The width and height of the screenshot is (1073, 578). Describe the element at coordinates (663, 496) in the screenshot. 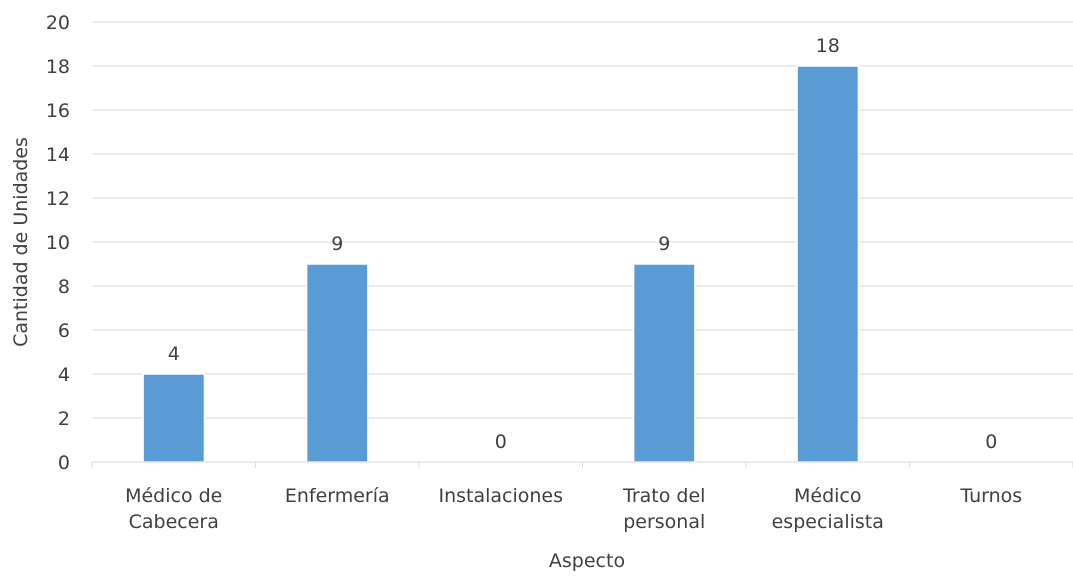

I see `x-tick-label: Trato del` at that location.